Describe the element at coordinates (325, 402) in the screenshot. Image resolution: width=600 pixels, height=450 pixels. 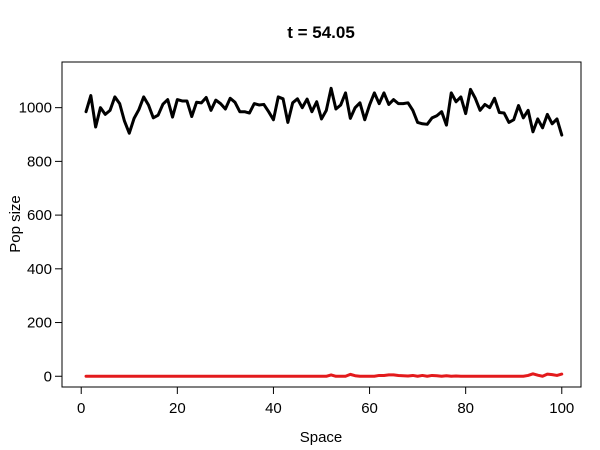
I see `x-axis: 0 20 40 60 80 100` at that location.